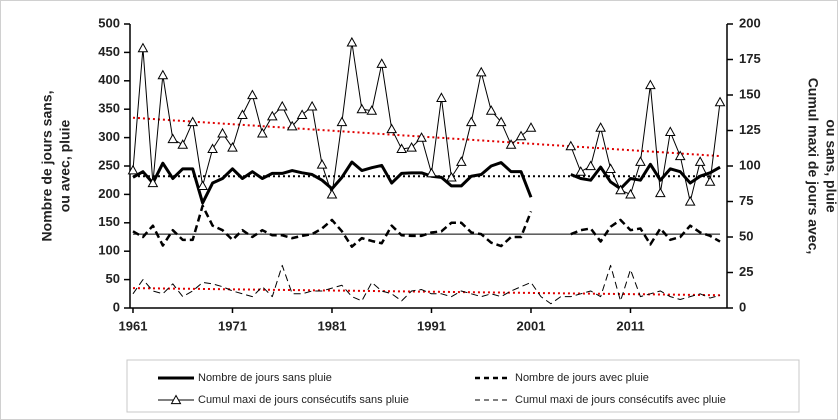 Image resolution: width=838 pixels, height=420 pixels. I want to click on y-tick-label: 100, so click(109, 250).